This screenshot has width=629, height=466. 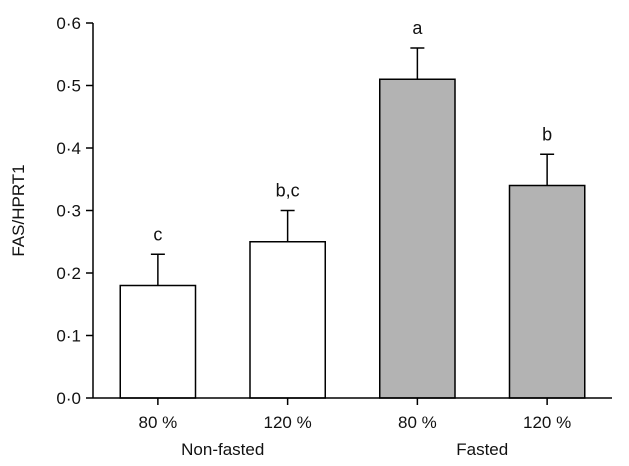 What do you see at coordinates (68, 86) in the screenshot?
I see `y-tick-label: 0·5` at bounding box center [68, 86].